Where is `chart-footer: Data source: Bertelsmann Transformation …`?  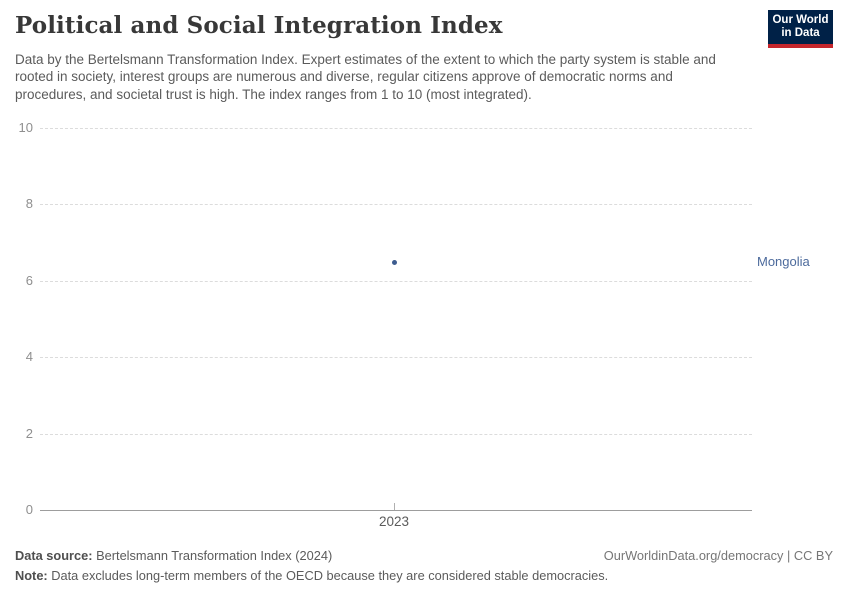 chart-footer: Data source: Bertelsmann Transformation … is located at coordinates (424, 566).